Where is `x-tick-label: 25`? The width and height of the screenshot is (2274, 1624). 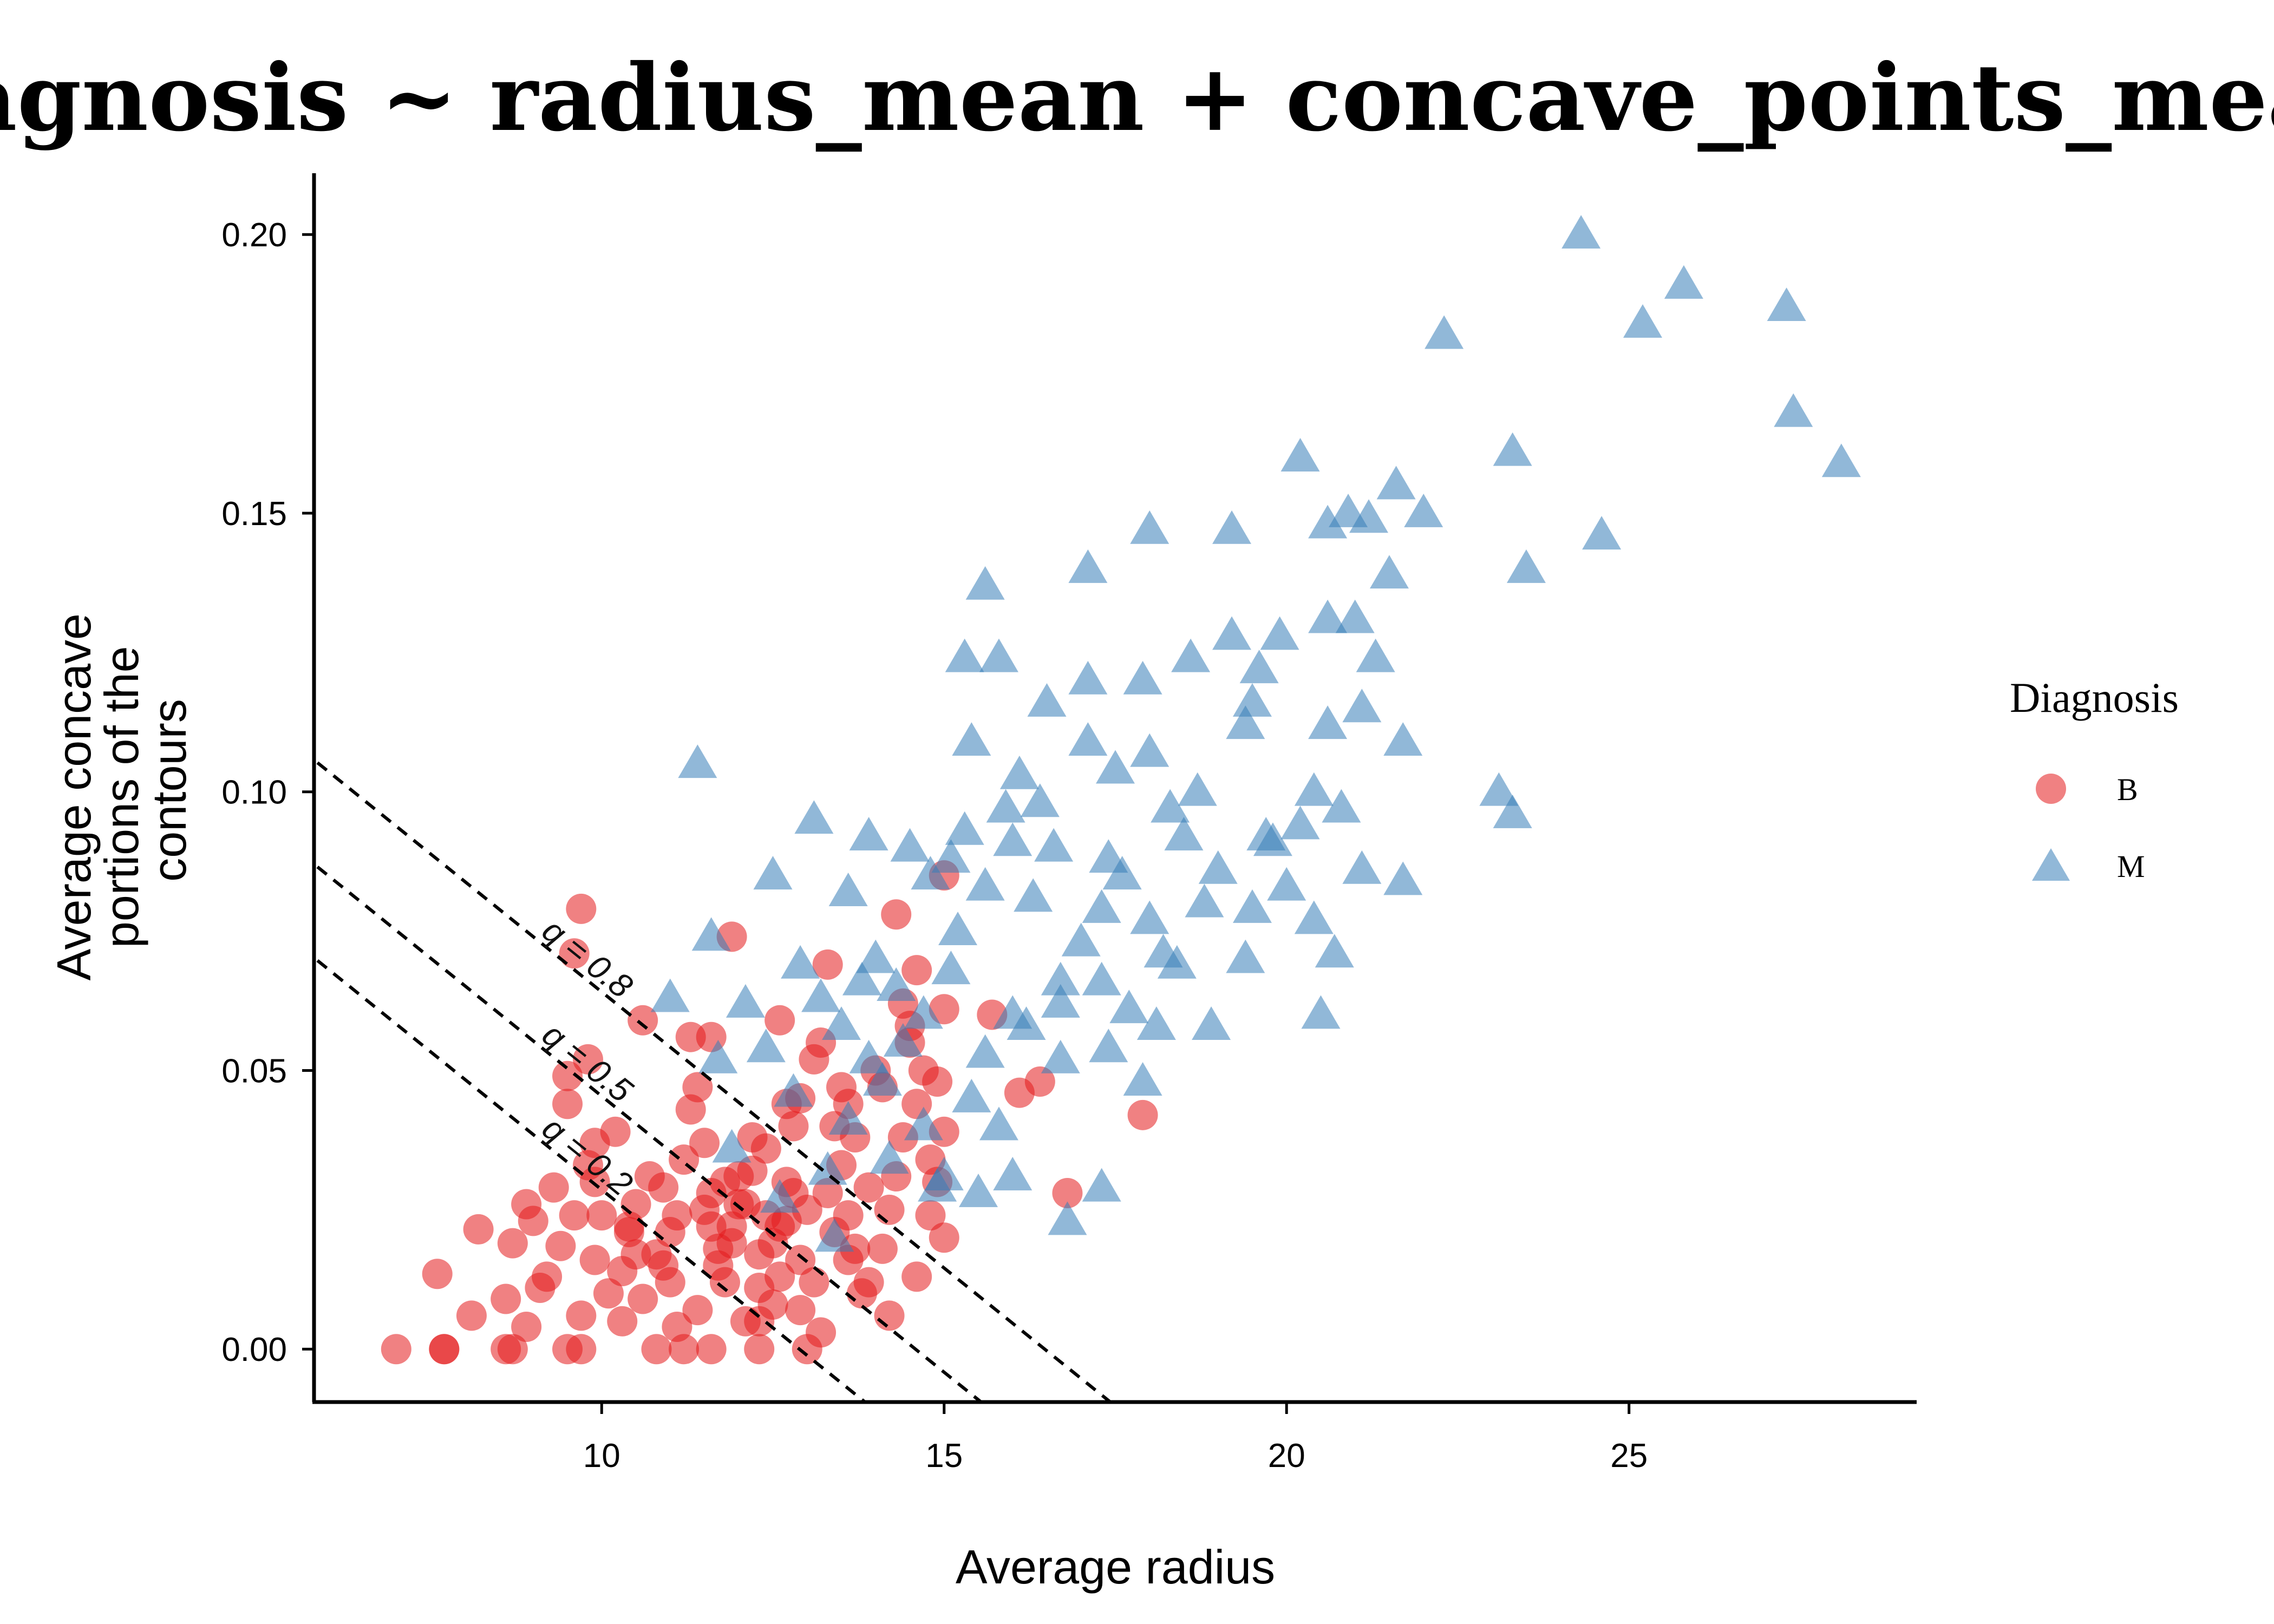 x-tick-label: 25 is located at coordinates (1629, 1456).